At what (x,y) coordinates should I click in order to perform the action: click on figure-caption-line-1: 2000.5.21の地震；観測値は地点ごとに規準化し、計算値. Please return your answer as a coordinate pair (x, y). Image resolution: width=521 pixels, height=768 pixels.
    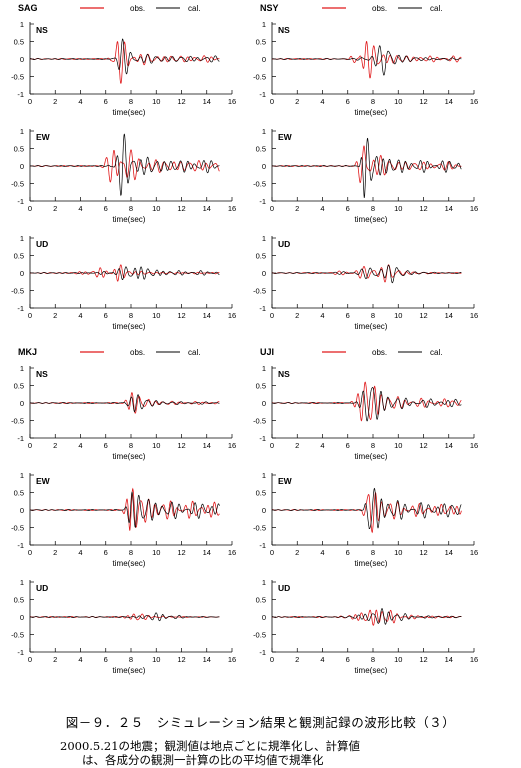
    Looking at the image, I should click on (210, 746).